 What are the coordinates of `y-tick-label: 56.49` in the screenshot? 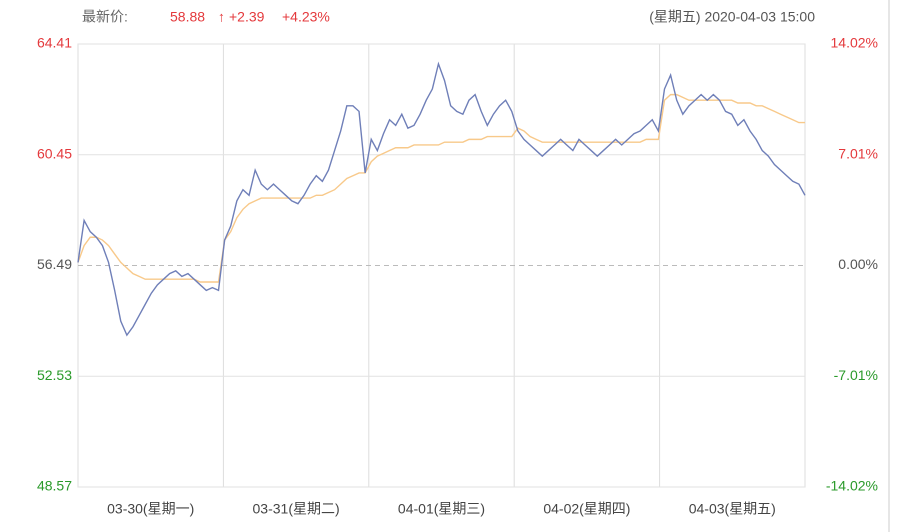 It's located at (54, 264).